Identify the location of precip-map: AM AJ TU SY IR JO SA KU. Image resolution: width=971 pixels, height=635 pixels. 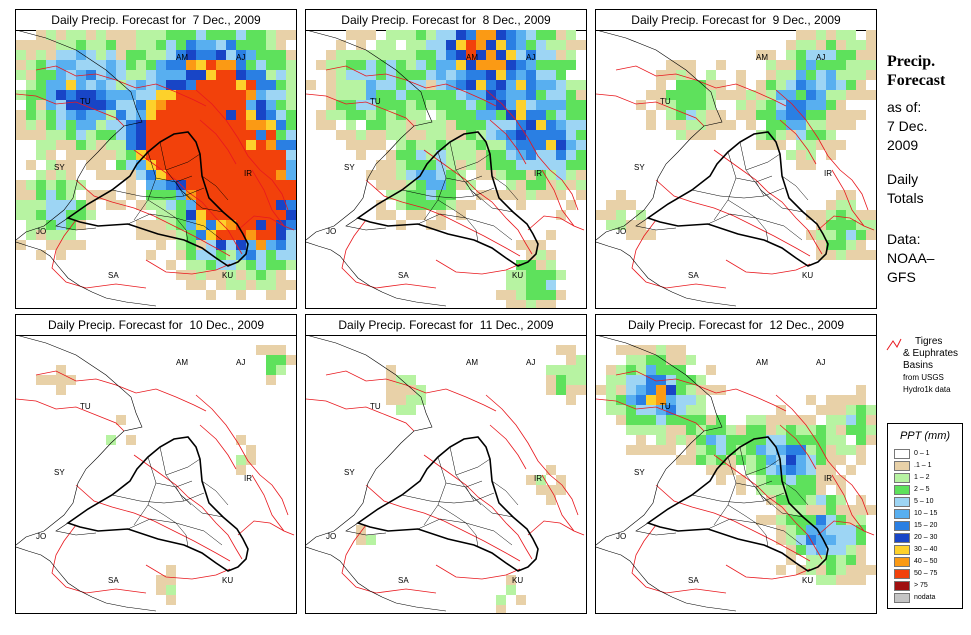
(446, 474).